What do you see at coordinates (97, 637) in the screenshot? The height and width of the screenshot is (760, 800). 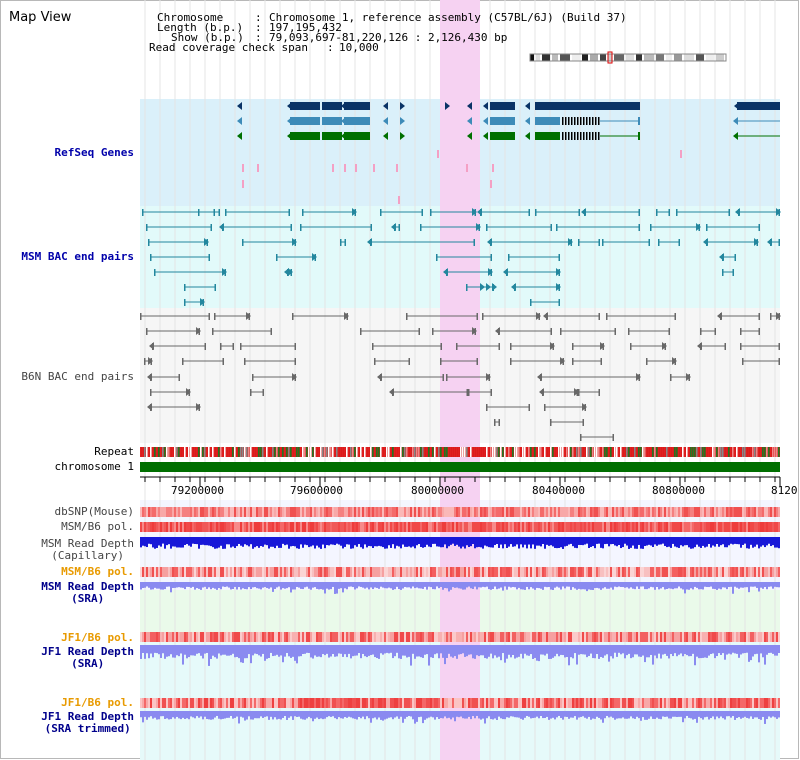 I see `track-label-jf1-b6-pol: JF1/B6 pol.` at bounding box center [97, 637].